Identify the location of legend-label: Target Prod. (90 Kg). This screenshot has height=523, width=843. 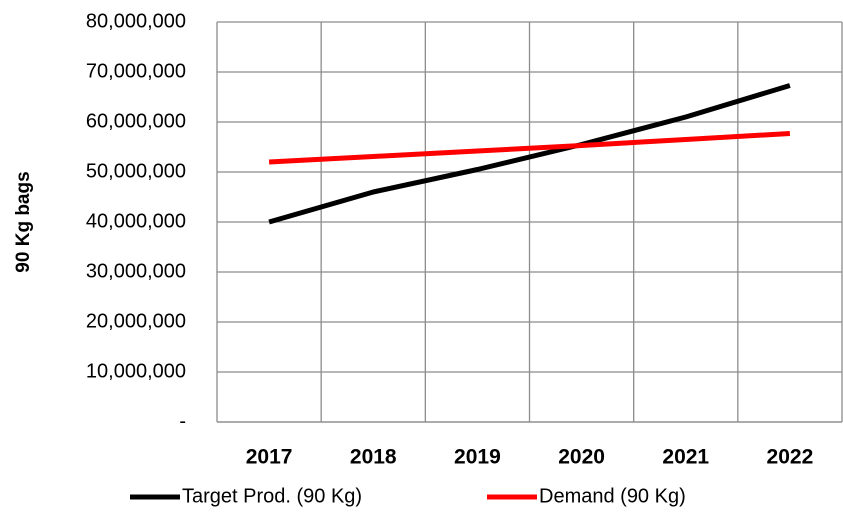
(272, 496).